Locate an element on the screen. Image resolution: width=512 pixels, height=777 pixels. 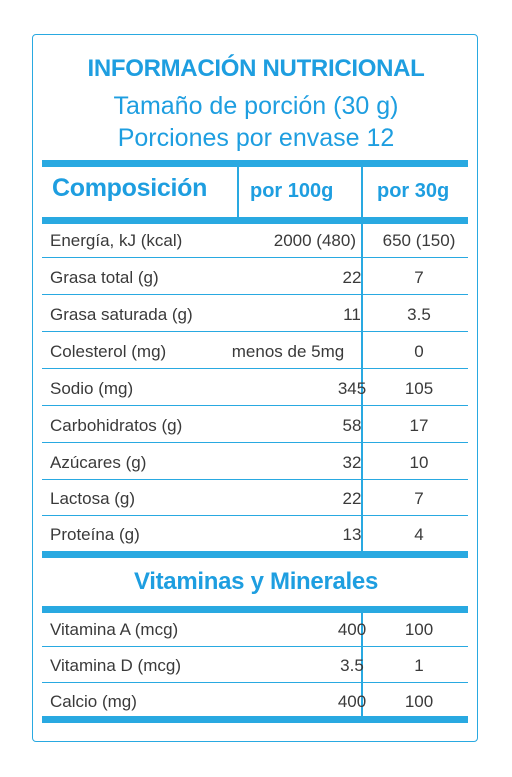
row-value-per100: 2000 (480) is located at coordinates (314, 240).